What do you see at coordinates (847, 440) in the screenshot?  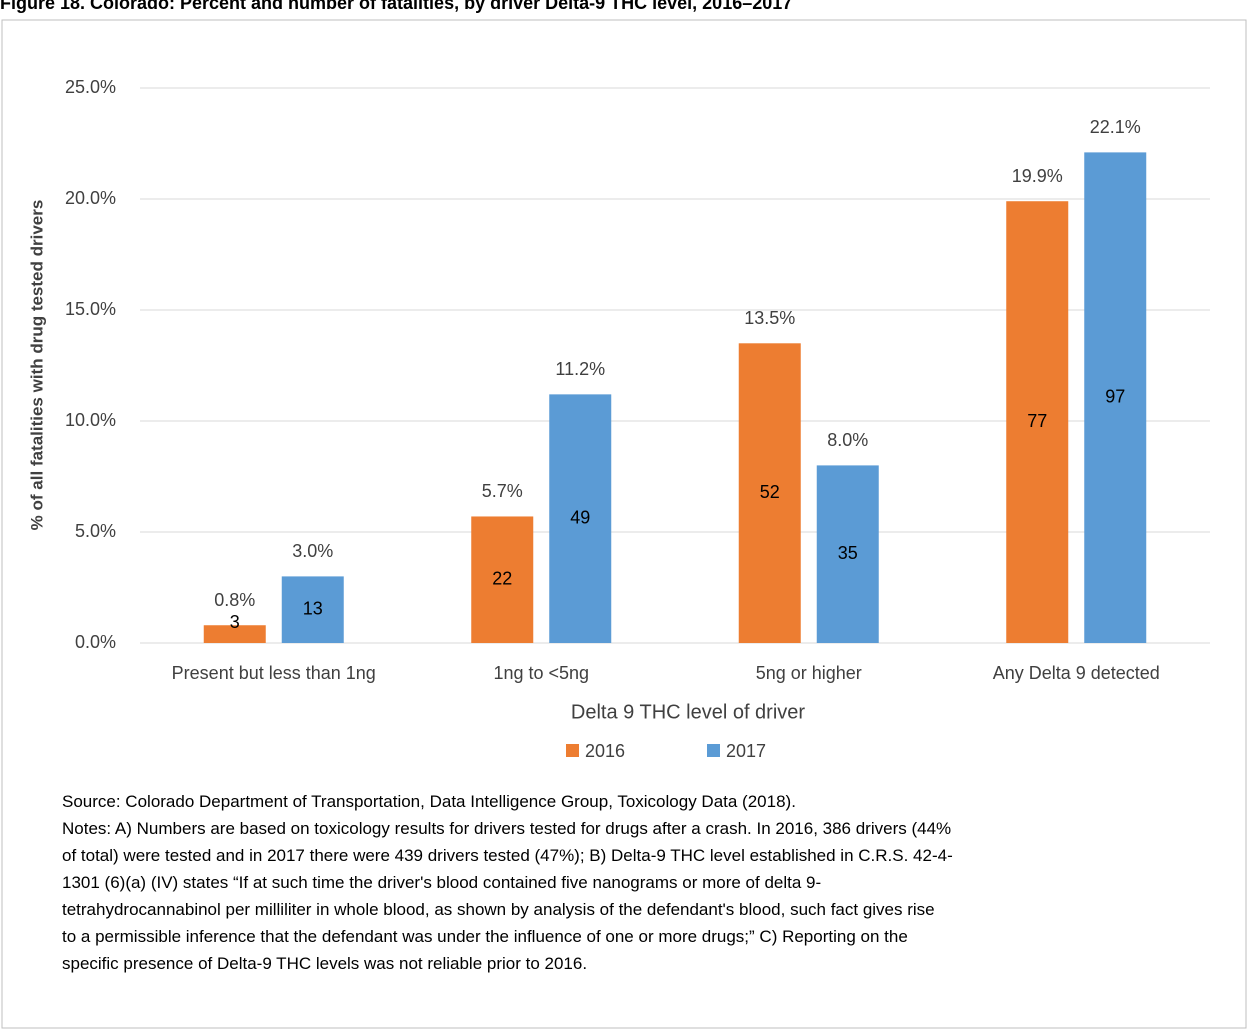 I see `value-label: 8.0%` at bounding box center [847, 440].